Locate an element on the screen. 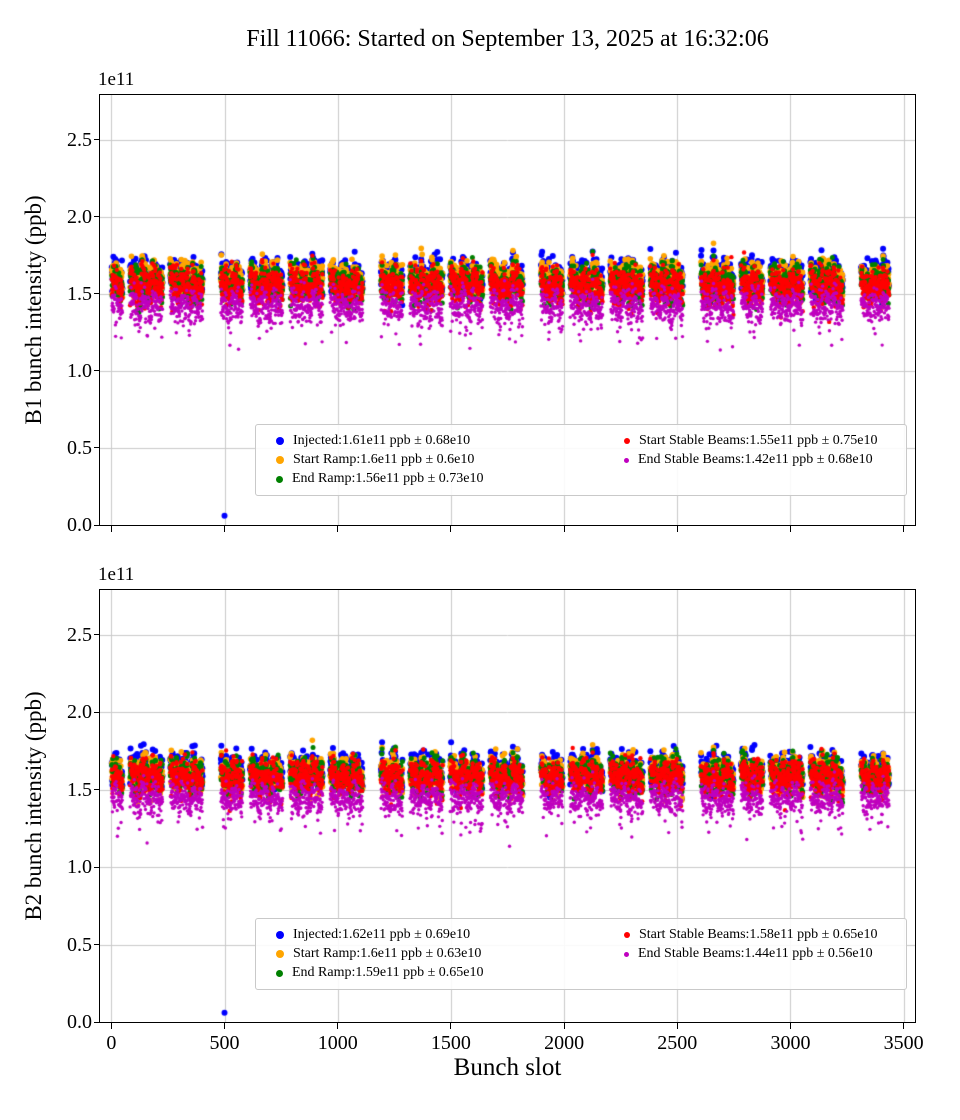  legend-item-end-ramp: End Ramp:1.59e11 ppb ± 0.65e10 is located at coordinates (442, 973).